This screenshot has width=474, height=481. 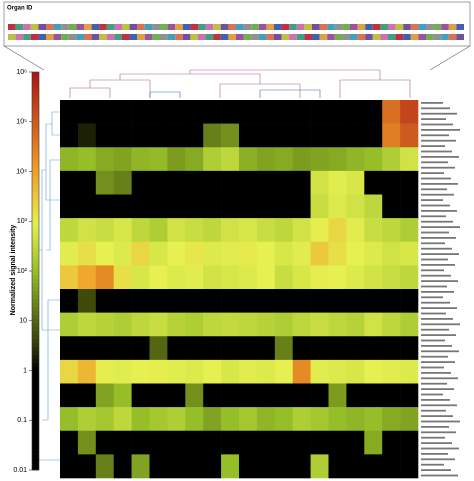 What do you see at coordinates (237, 36) in the screenshot?
I see `organ-legend: Organ ID` at bounding box center [237, 36].